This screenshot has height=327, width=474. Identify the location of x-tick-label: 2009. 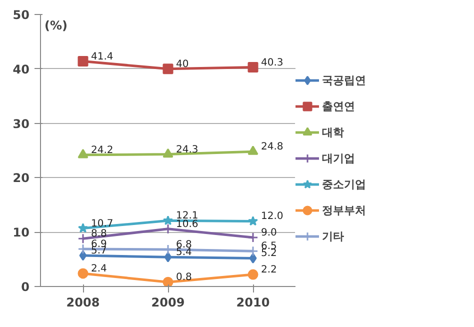
(168, 303).